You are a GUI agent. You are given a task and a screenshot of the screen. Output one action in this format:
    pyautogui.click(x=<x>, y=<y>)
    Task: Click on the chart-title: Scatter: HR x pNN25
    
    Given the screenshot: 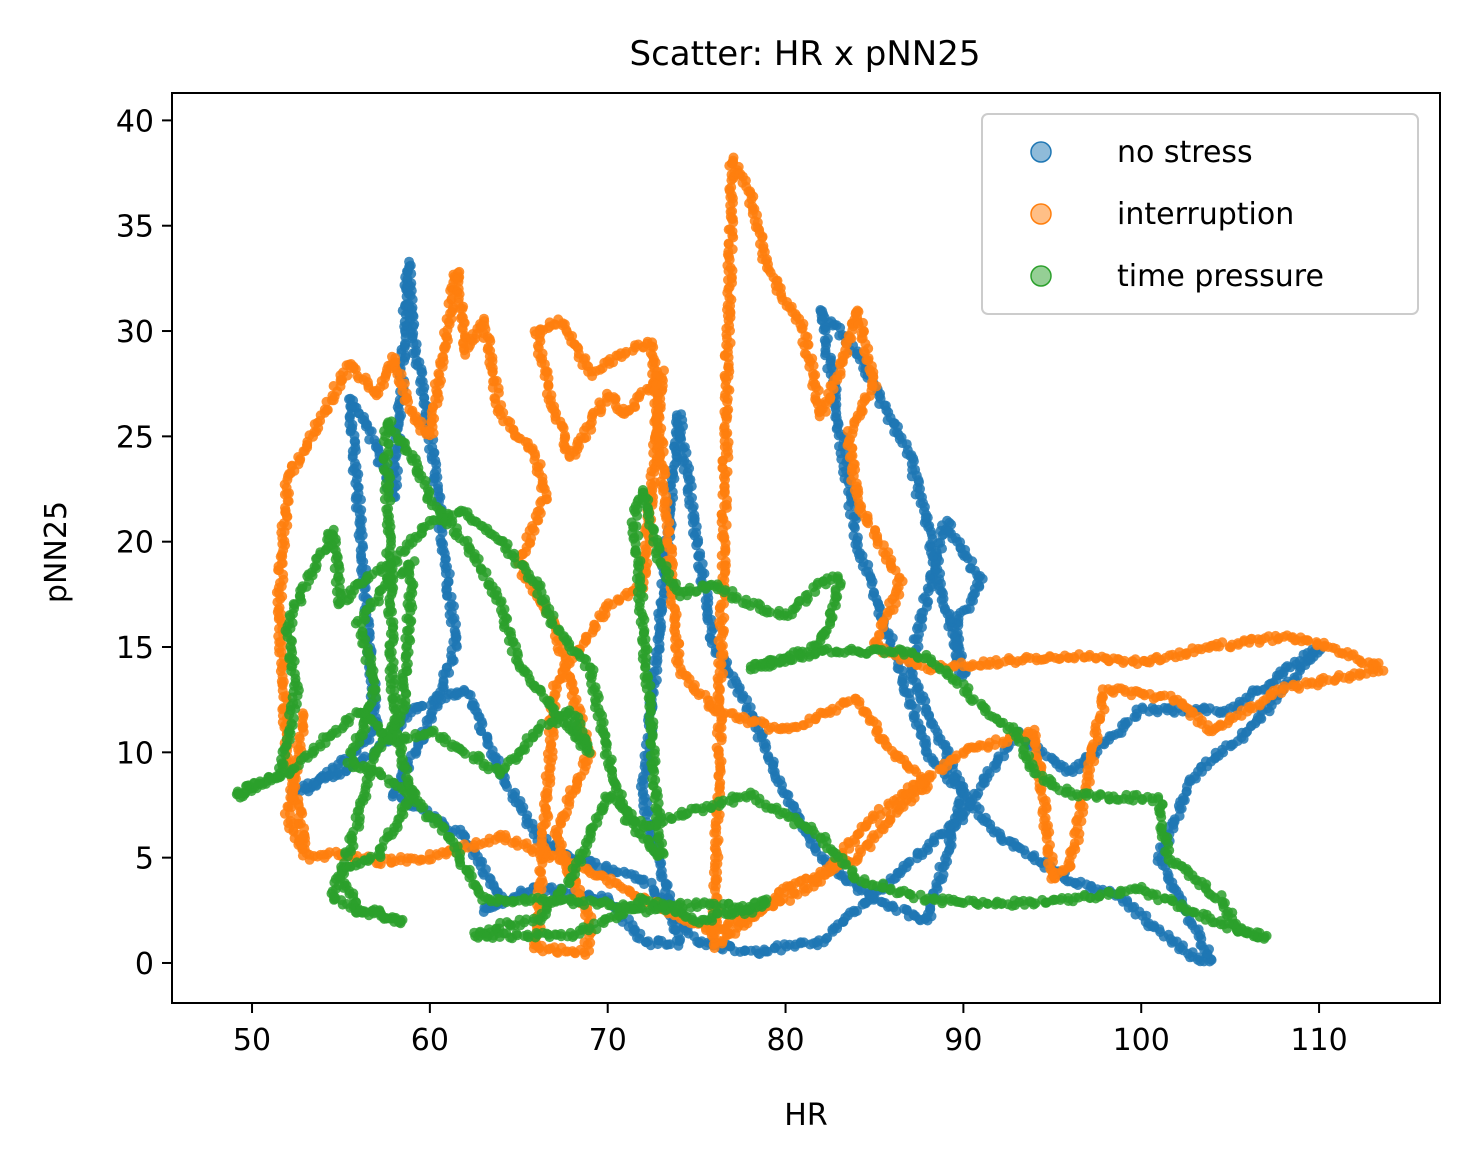 What is the action you would take?
    pyautogui.click(x=805, y=54)
    